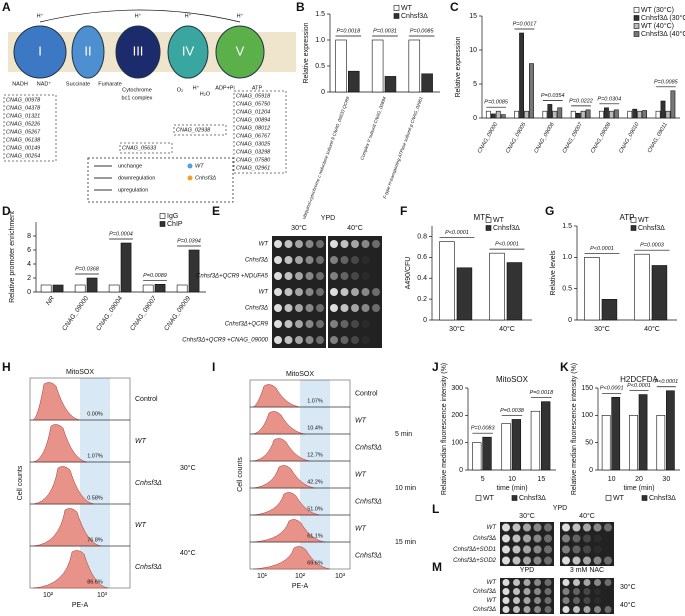 This screenshot has height=616, width=685. Describe the element at coordinates (407, 8) in the screenshot. I see `legend-label: WT` at that location.